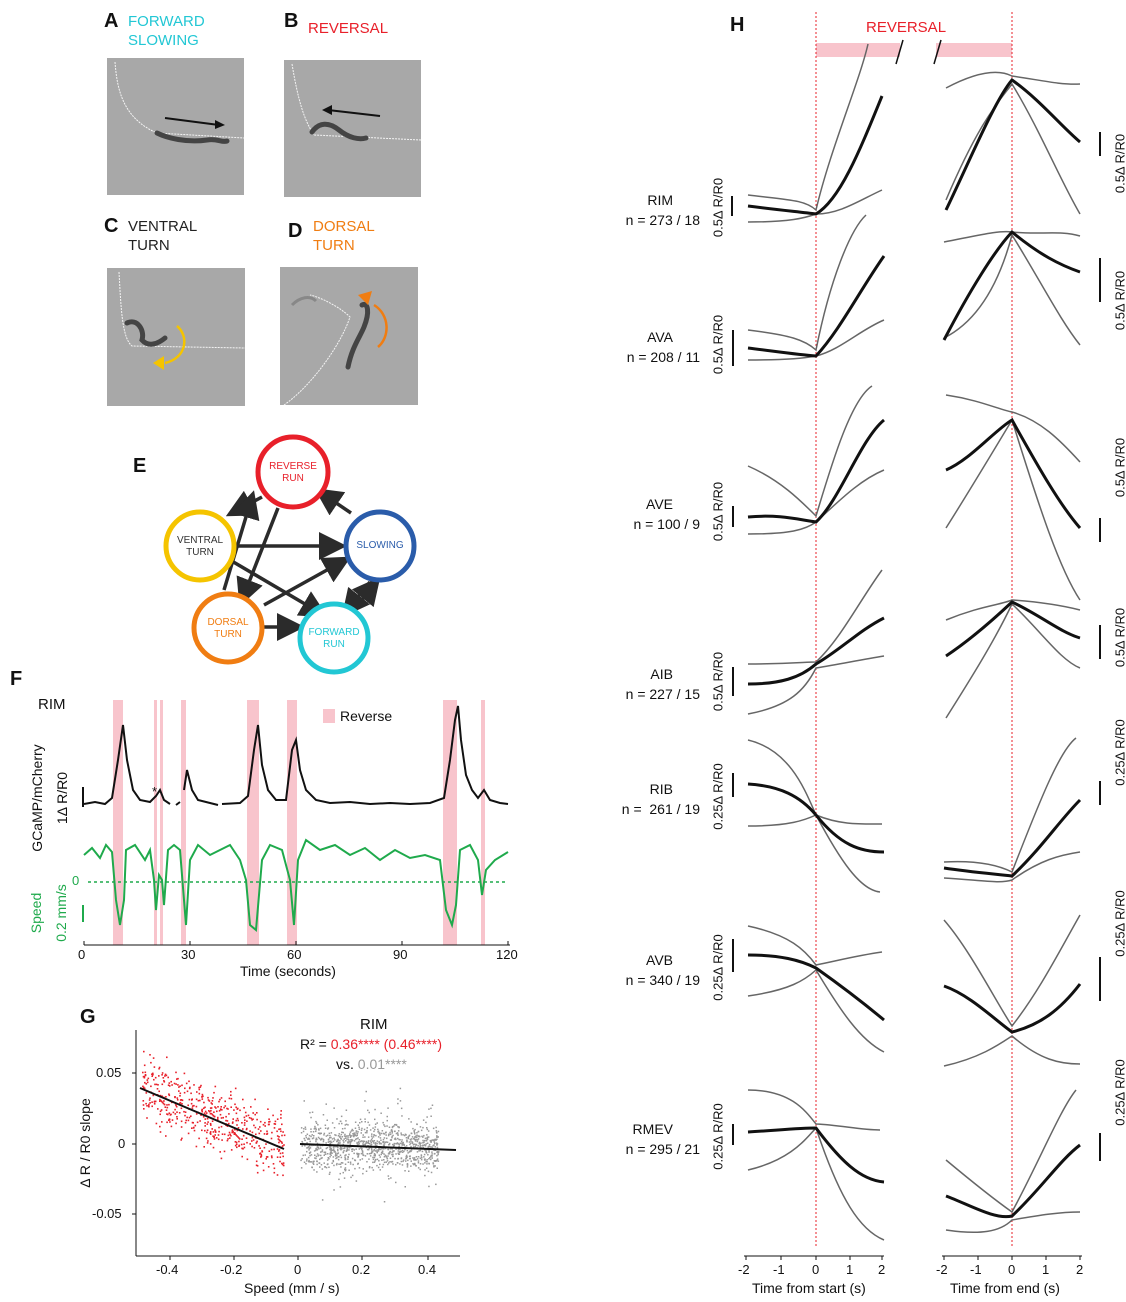 This screenshot has height=1302, width=1126. I want to click on h-trace-upper-start, so click(815, 782).